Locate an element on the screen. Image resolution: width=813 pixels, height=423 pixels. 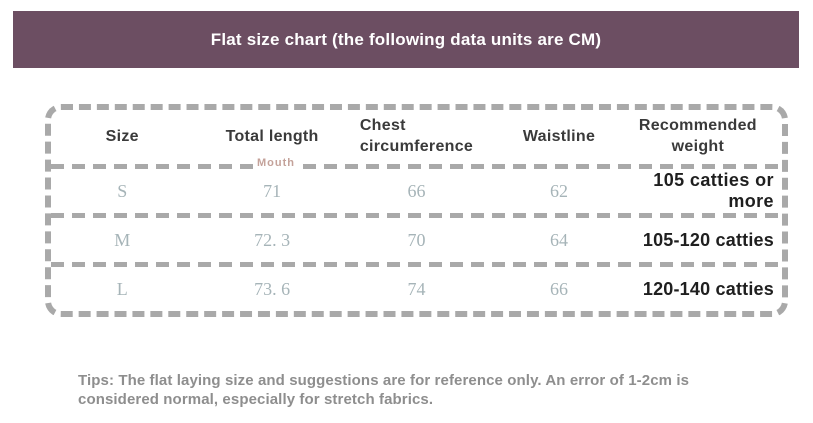
table-row-size-m: M 72. 3 70 64 105-120 catties is located at coordinates (416, 240).